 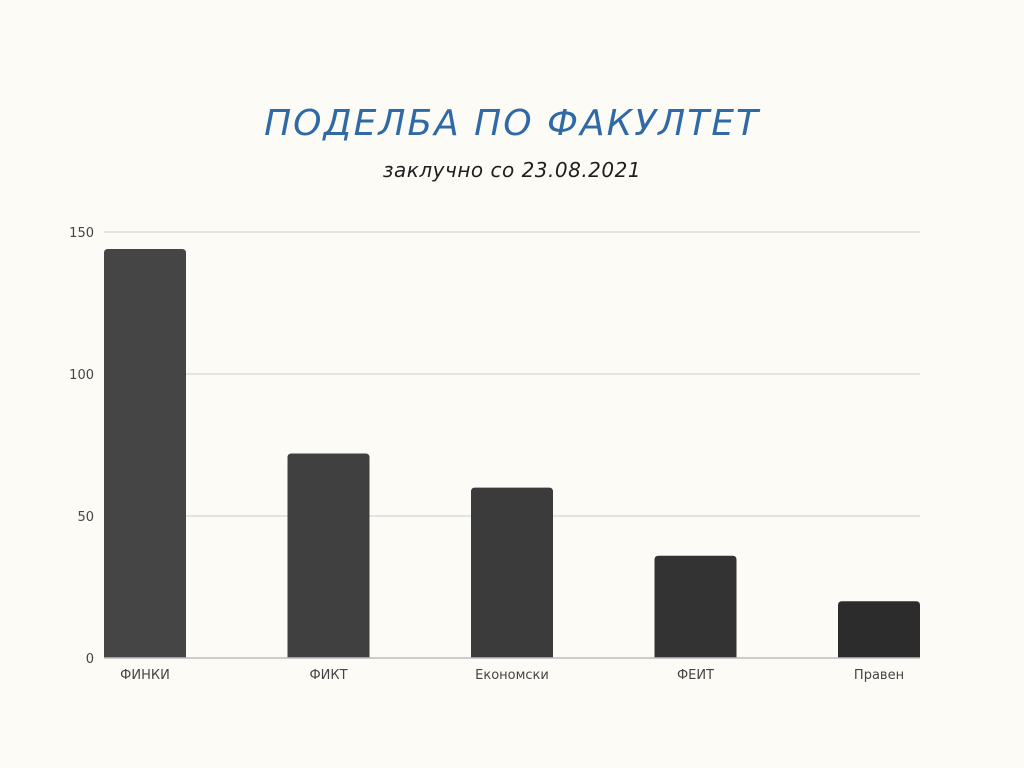 What do you see at coordinates (512, 170) in the screenshot?
I see `chart-subtitle: заклучно со 23.08.2021` at bounding box center [512, 170].